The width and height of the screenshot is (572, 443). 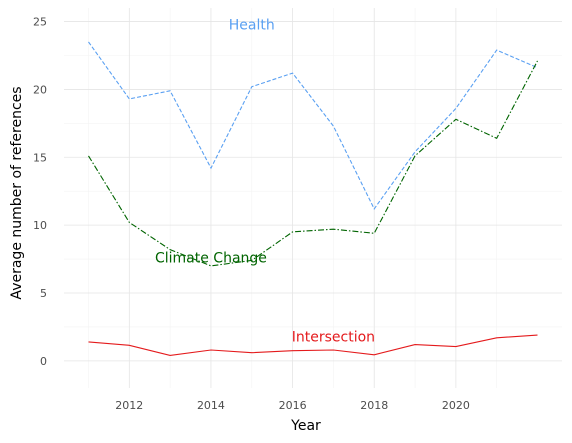 What do you see at coordinates (40, 22) in the screenshot?
I see `y-tick-label: 25` at bounding box center [40, 22].